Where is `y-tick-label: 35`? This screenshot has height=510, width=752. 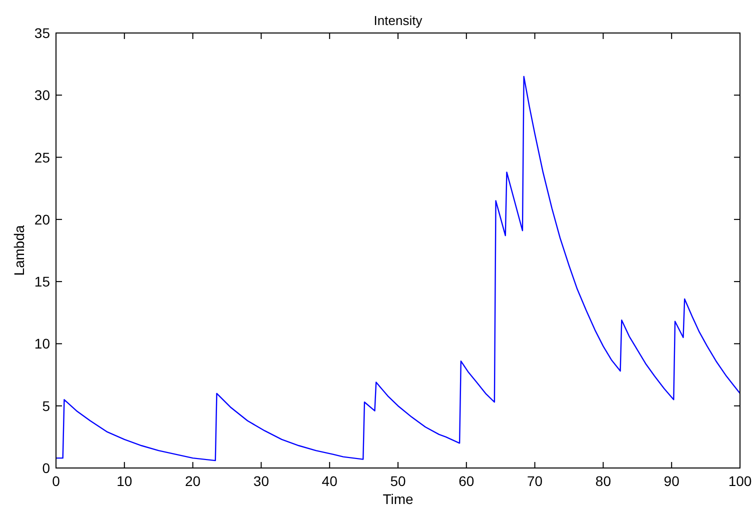
y-tick-label: 35 is located at coordinates (42, 33).